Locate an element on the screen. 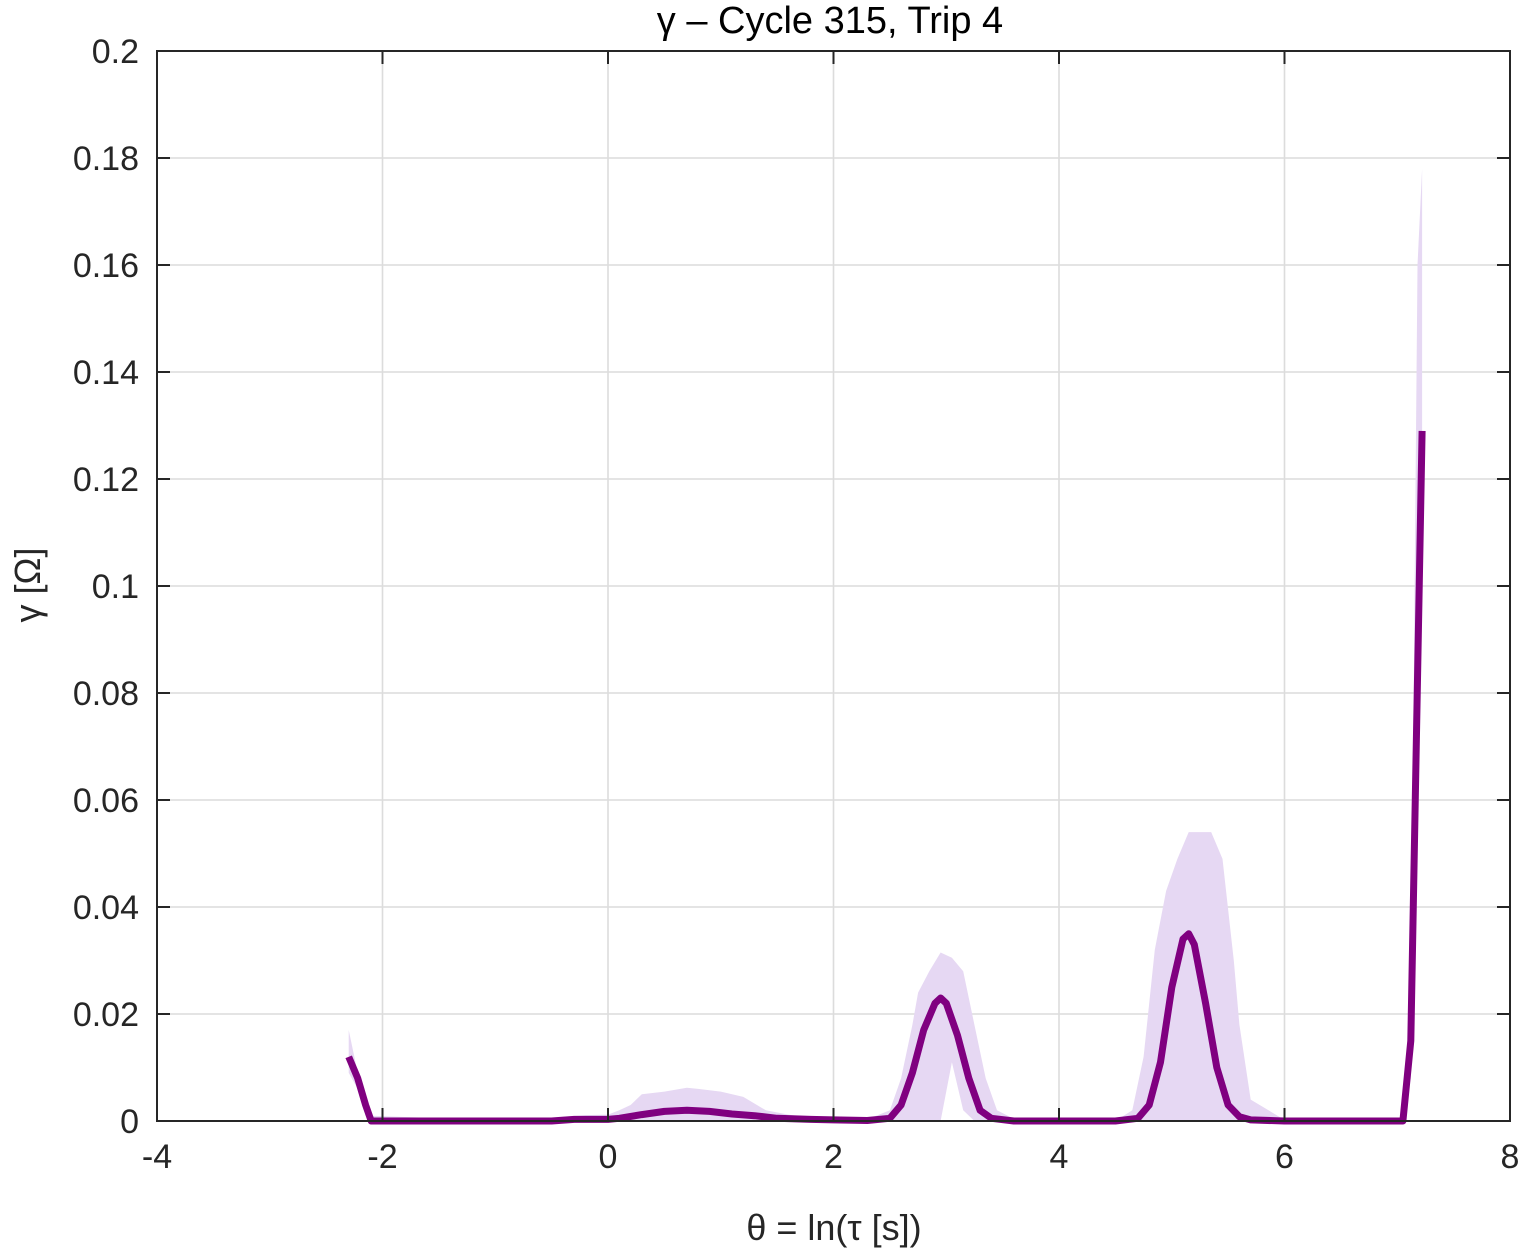 Image resolution: width=1525 pixels, height=1253 pixels. x-tick-label: -4 is located at coordinates (157, 1157).